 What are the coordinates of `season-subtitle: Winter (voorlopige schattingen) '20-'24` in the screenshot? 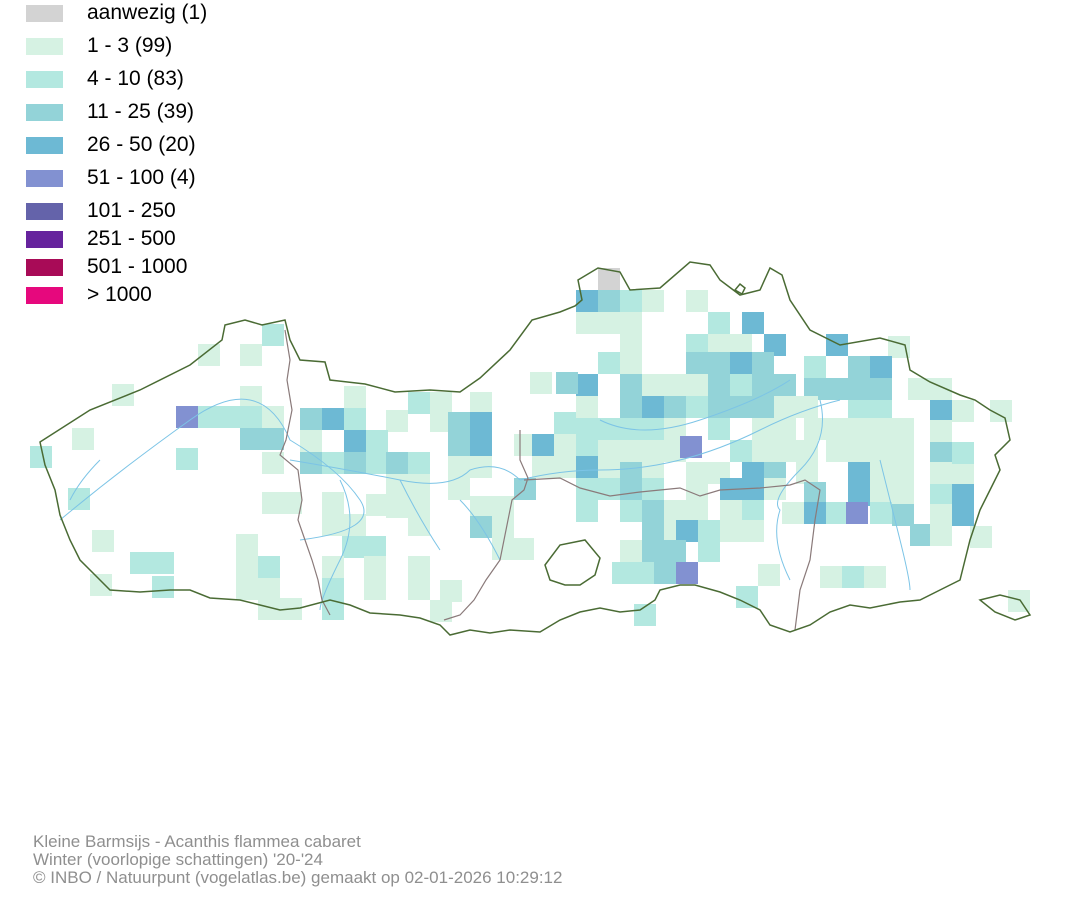 It's located at (178, 859).